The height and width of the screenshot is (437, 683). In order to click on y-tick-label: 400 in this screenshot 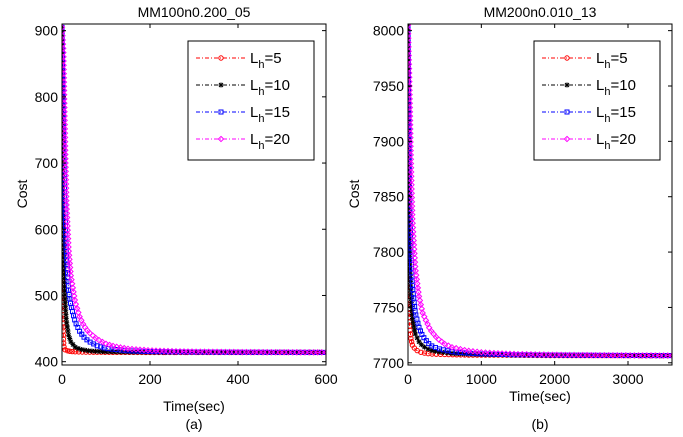, I will do `click(47, 362)`.